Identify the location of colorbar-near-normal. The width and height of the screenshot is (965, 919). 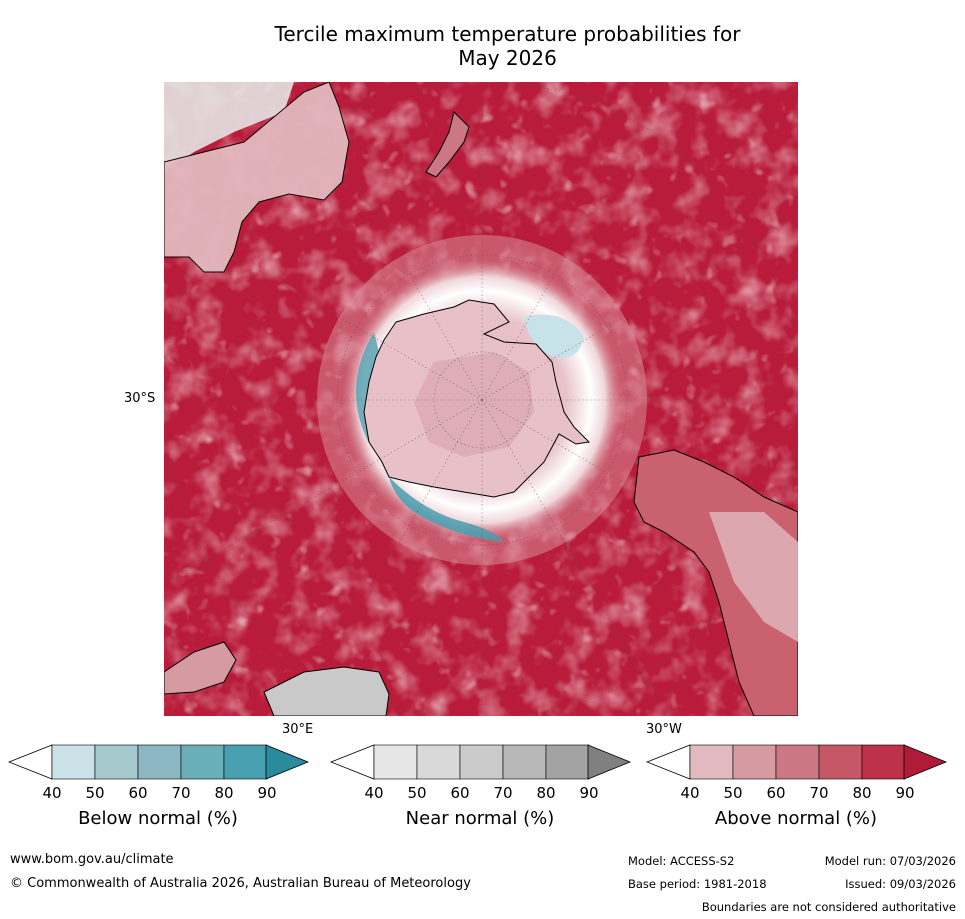
(481, 762).